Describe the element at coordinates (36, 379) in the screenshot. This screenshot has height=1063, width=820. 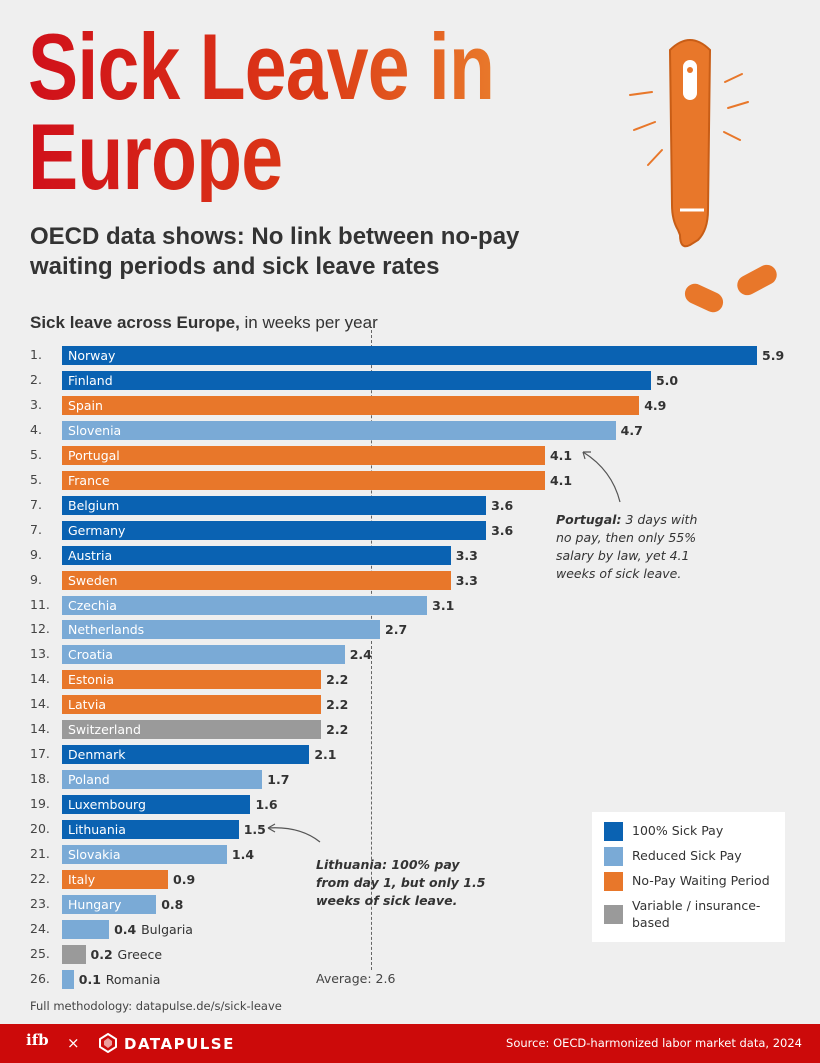
I see `rank-label: 2.` at that location.